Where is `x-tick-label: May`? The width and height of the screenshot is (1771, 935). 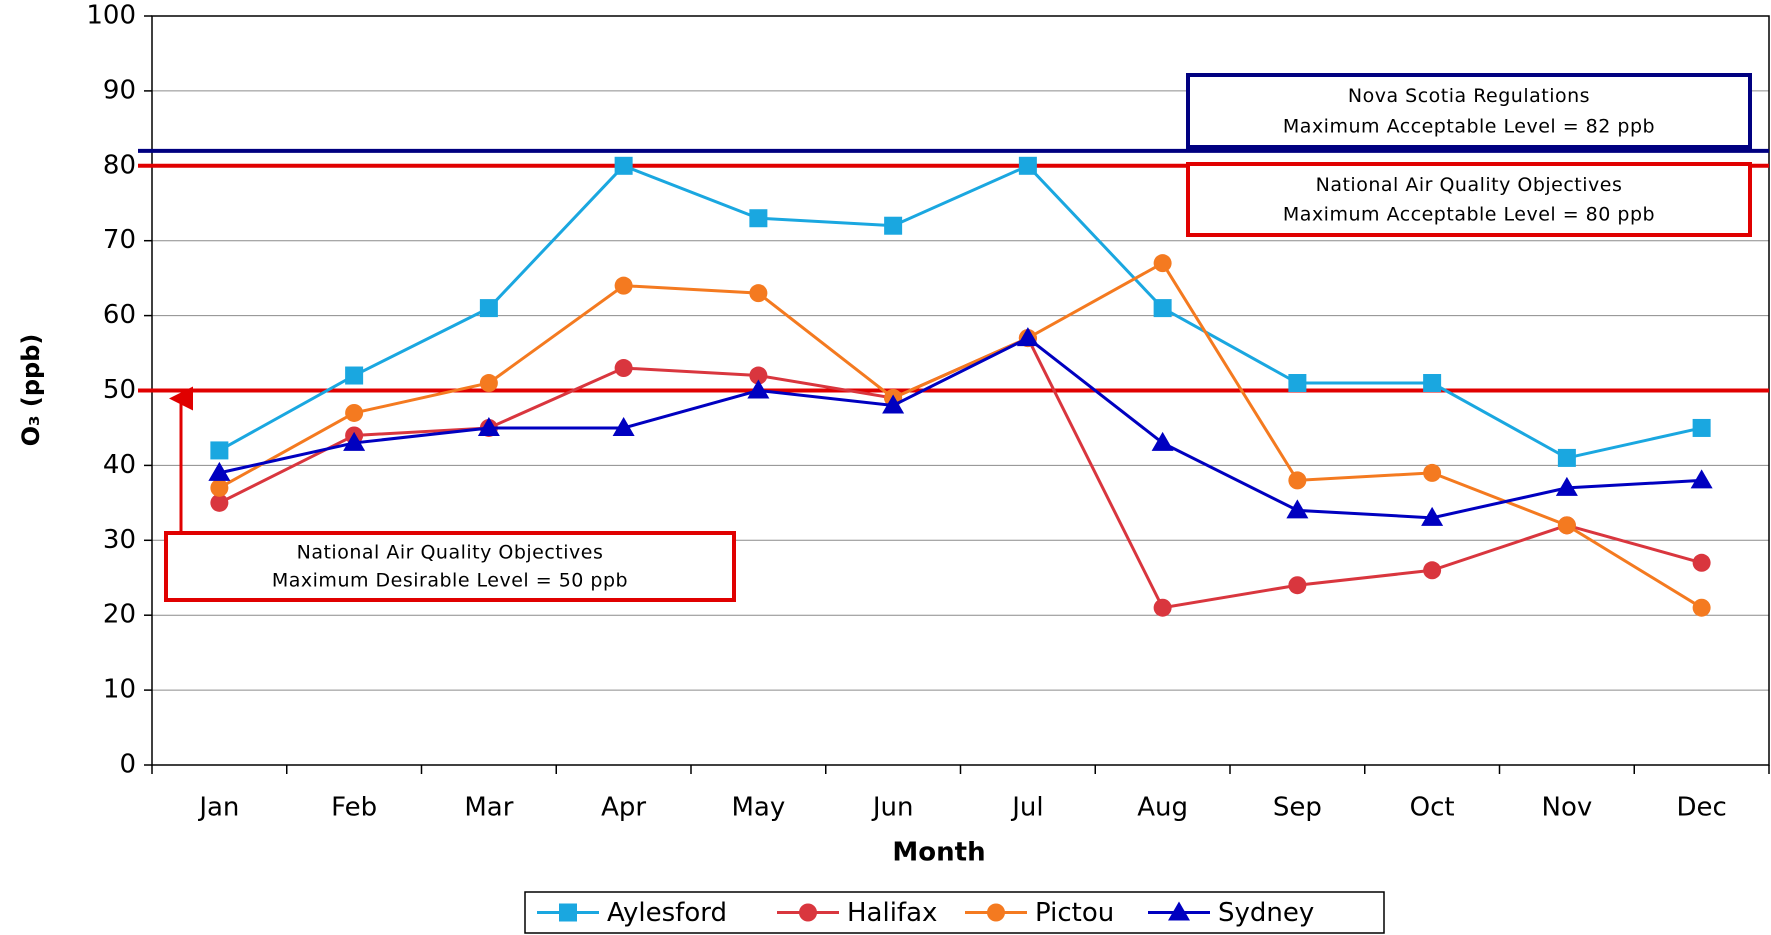 x-tick-label: May is located at coordinates (758, 808).